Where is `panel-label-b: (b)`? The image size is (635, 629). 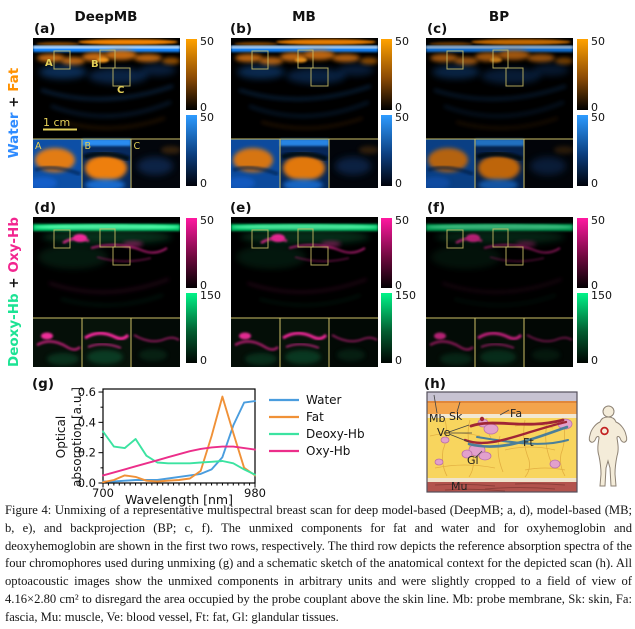 panel-label-b: (b) is located at coordinates (241, 29).